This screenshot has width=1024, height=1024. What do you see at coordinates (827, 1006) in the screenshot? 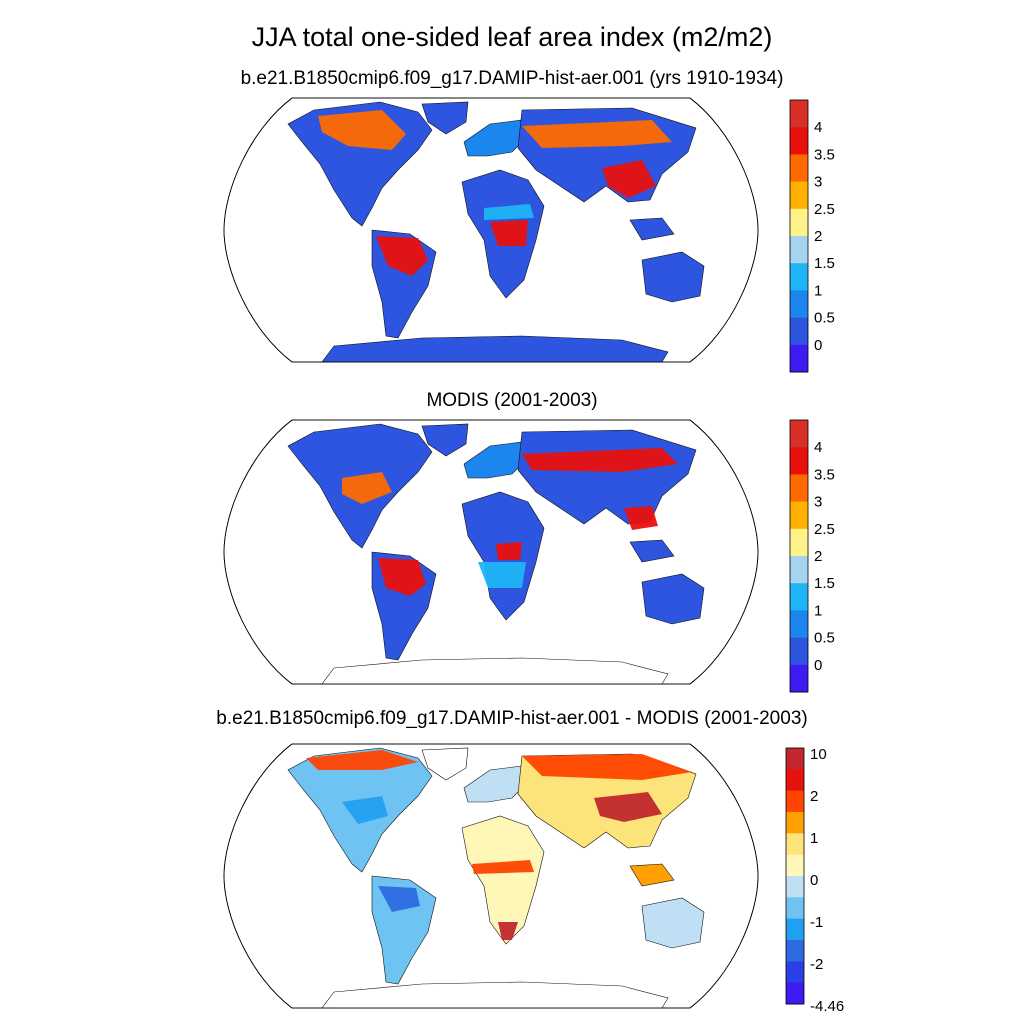
I see `colorbar-tick-label: -4.46` at bounding box center [827, 1006].